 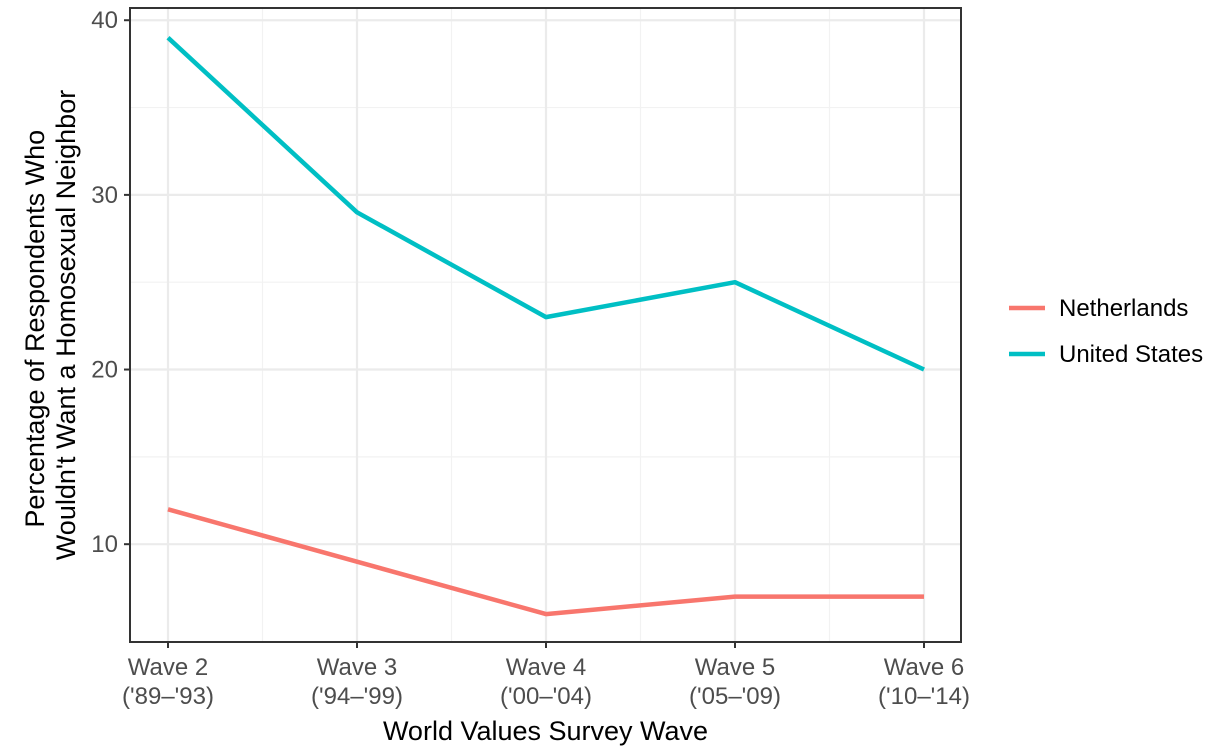 I want to click on y-axis-title-line-1: Percentage of Respondents Who, so click(x=35, y=329).